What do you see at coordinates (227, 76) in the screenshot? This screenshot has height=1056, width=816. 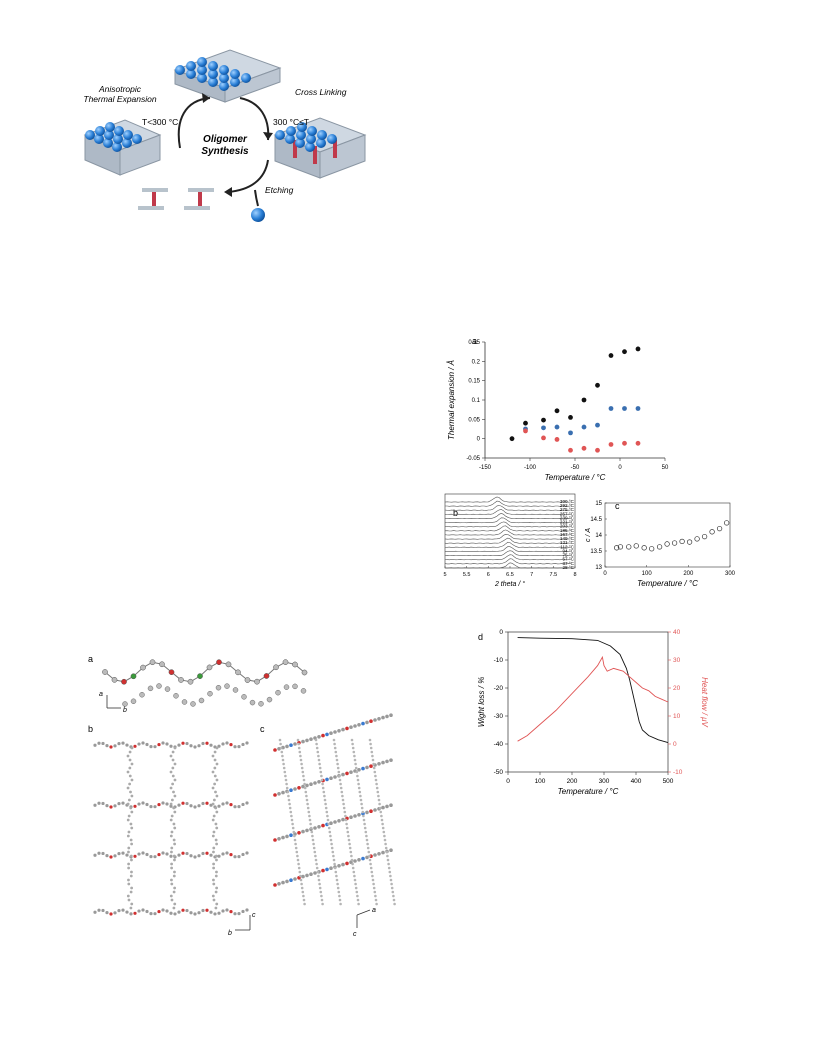 I see `crystal-block-top` at bounding box center [227, 76].